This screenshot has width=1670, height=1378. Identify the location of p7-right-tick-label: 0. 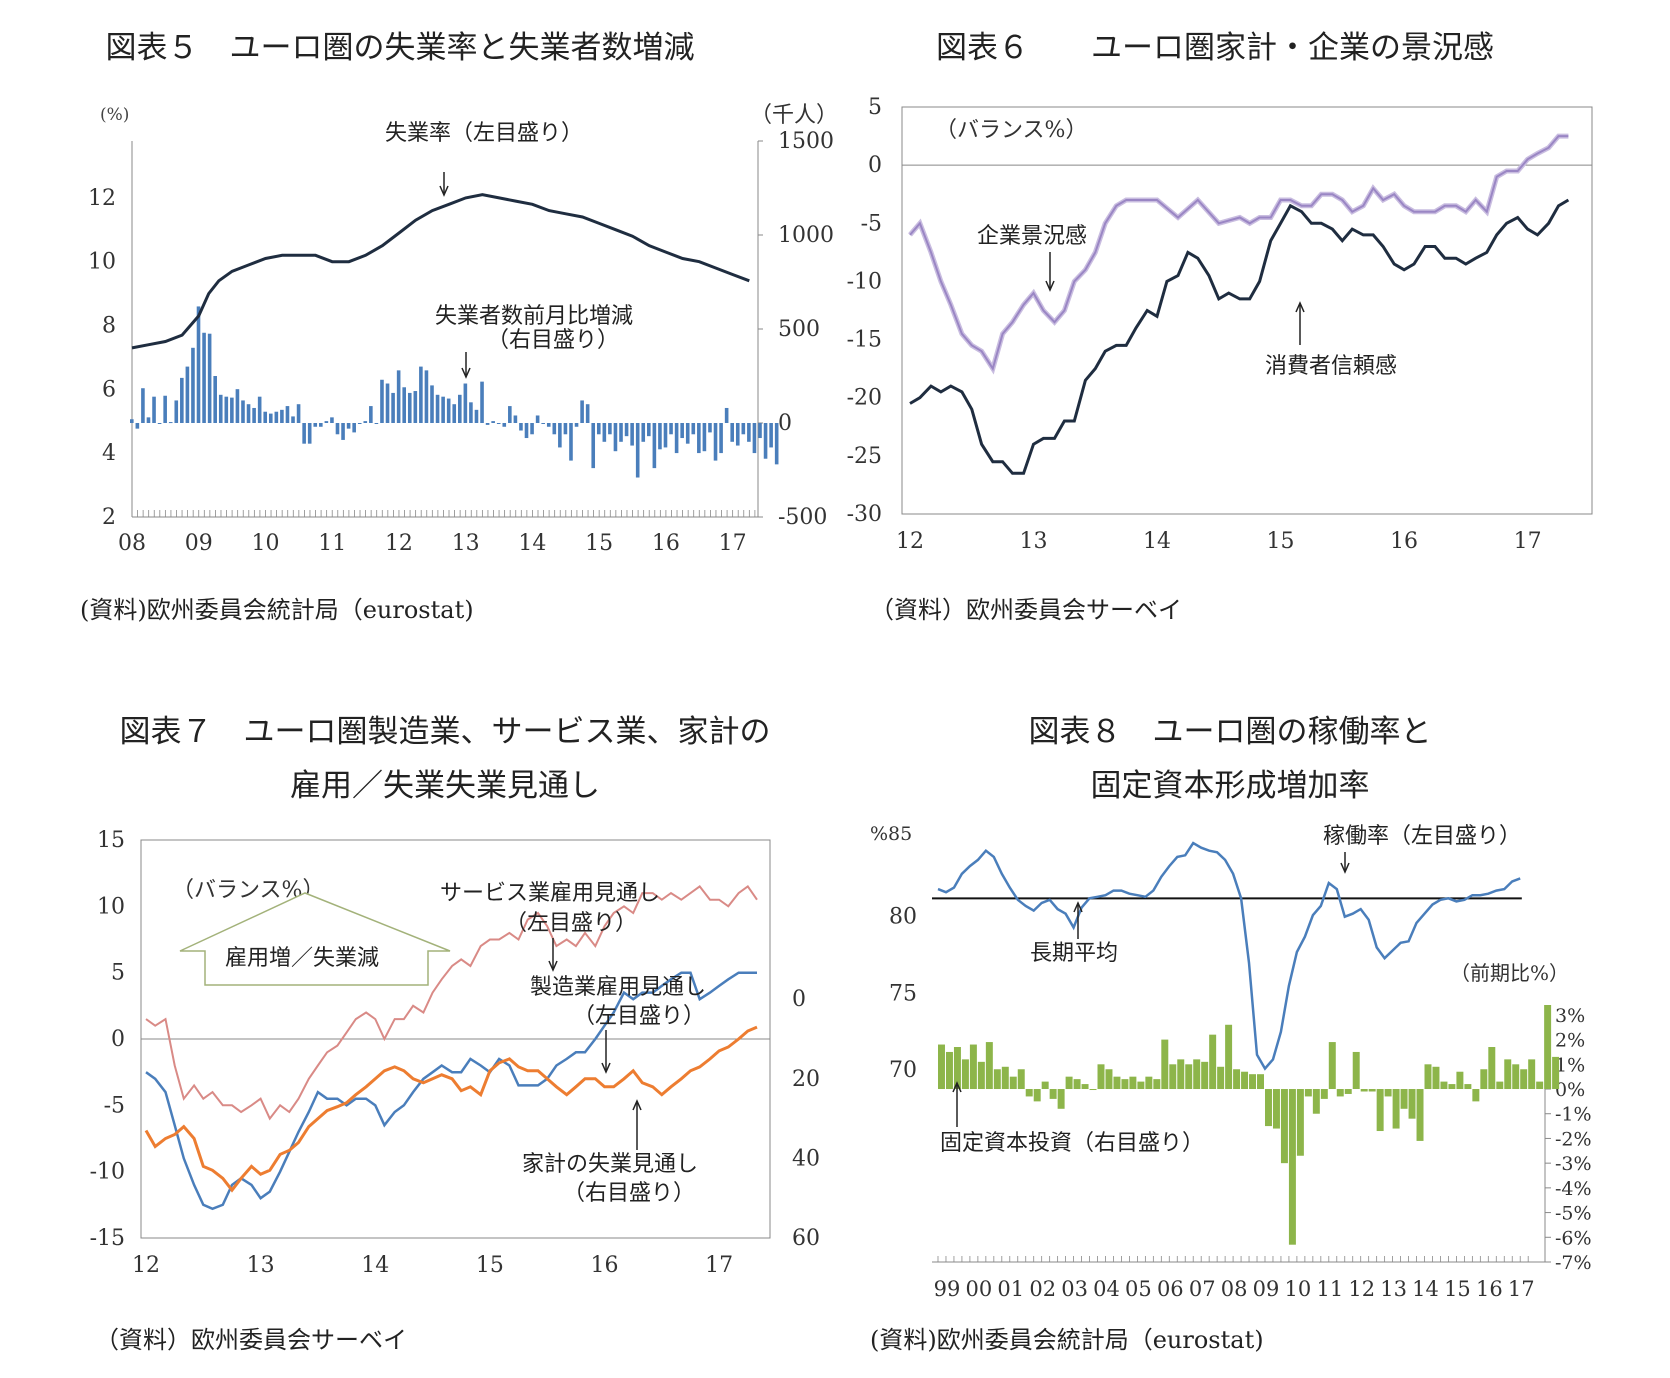
(799, 999).